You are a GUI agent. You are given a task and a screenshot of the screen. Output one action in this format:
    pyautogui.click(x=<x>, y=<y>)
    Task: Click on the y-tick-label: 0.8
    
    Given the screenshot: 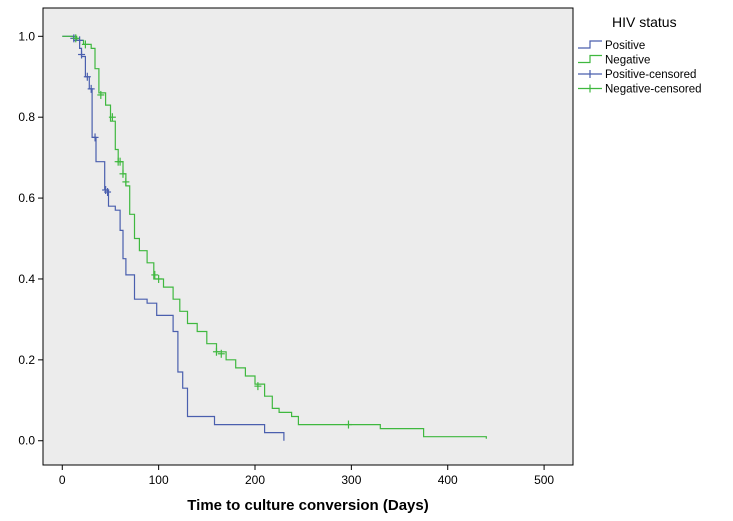 What is the action you would take?
    pyautogui.click(x=26, y=117)
    